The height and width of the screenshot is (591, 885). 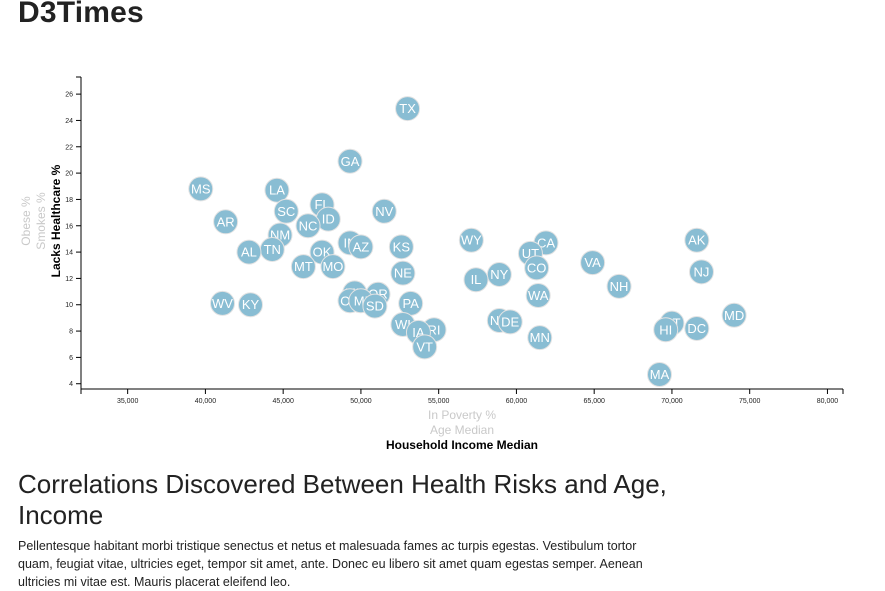 I want to click on x-axis-option-0: In Poverty %, so click(x=462, y=415).